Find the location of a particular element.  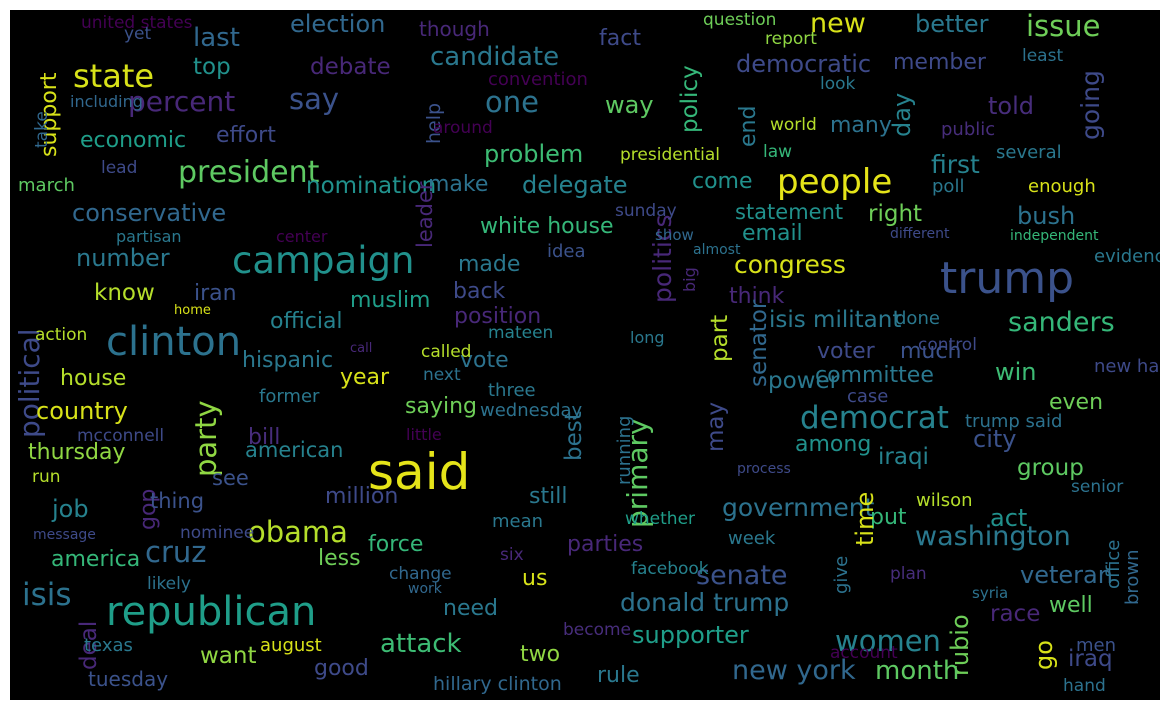

word: day is located at coordinates (902, 114).